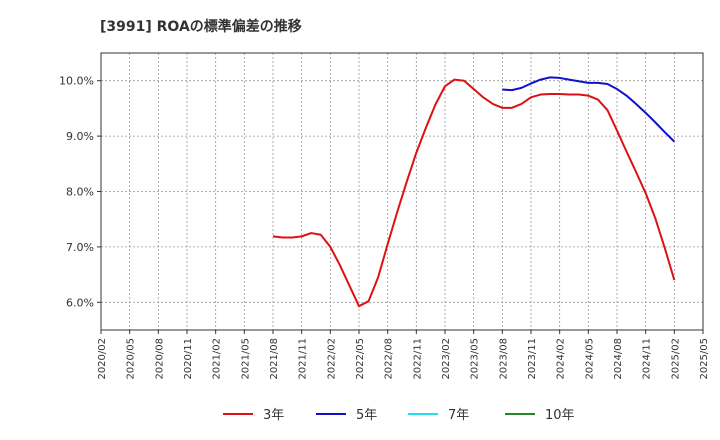 This screenshot has width=720, height=440. I want to click on x-tick-label: 2021/08, so click(274, 359).